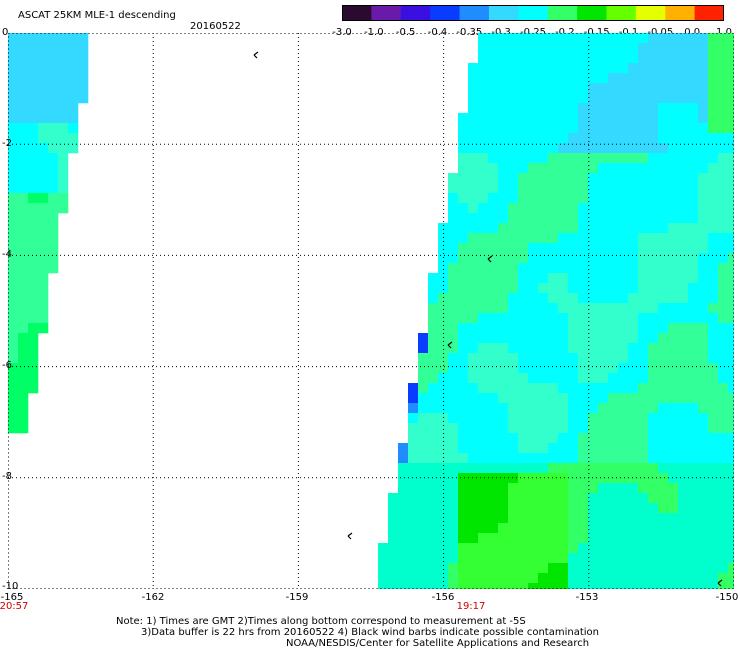  I want to click on colorbar-frame, so click(533, 13).